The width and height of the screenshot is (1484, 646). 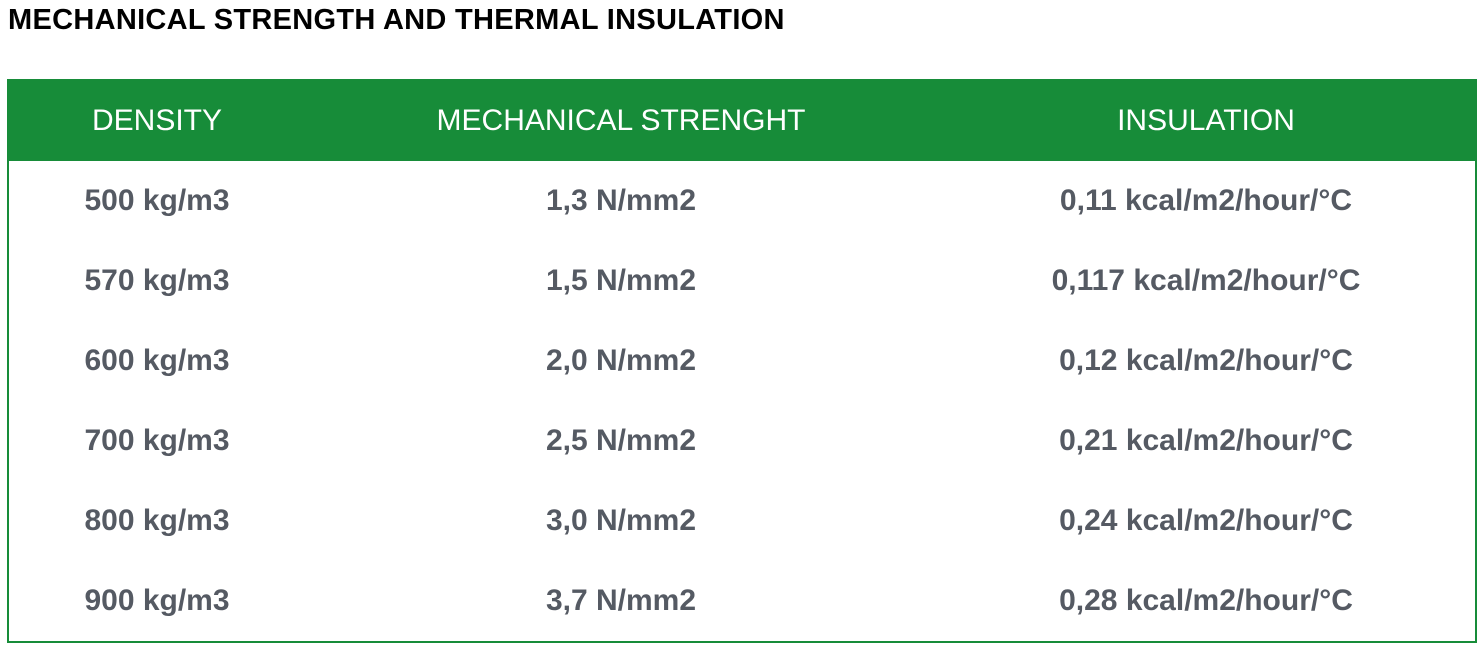 I want to click on table-cell: 900 kg/m3, so click(x=157, y=600).